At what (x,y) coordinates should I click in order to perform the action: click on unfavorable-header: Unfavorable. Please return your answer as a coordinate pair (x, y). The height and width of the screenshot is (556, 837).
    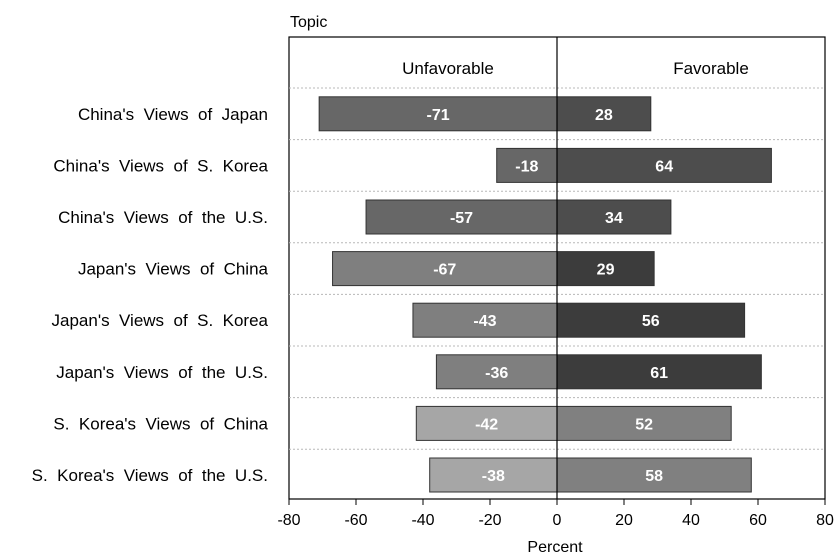
    Looking at the image, I should click on (448, 68).